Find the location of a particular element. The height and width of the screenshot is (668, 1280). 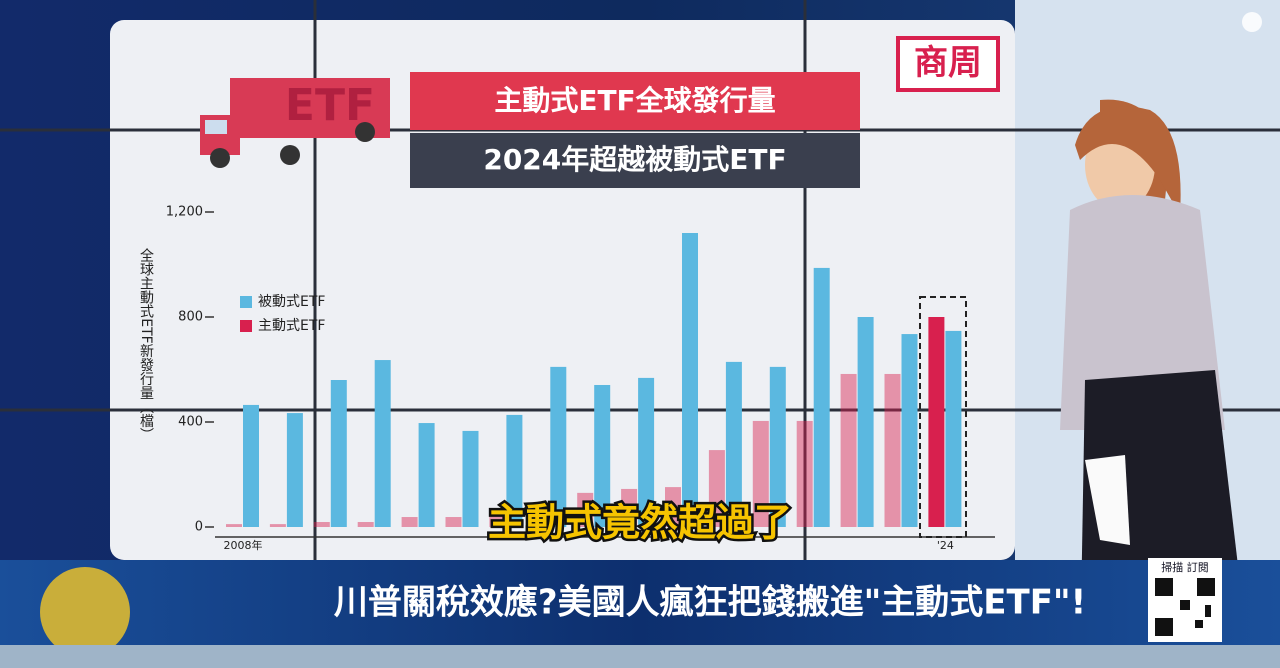

subtitle-box is located at coordinates (635, 160).